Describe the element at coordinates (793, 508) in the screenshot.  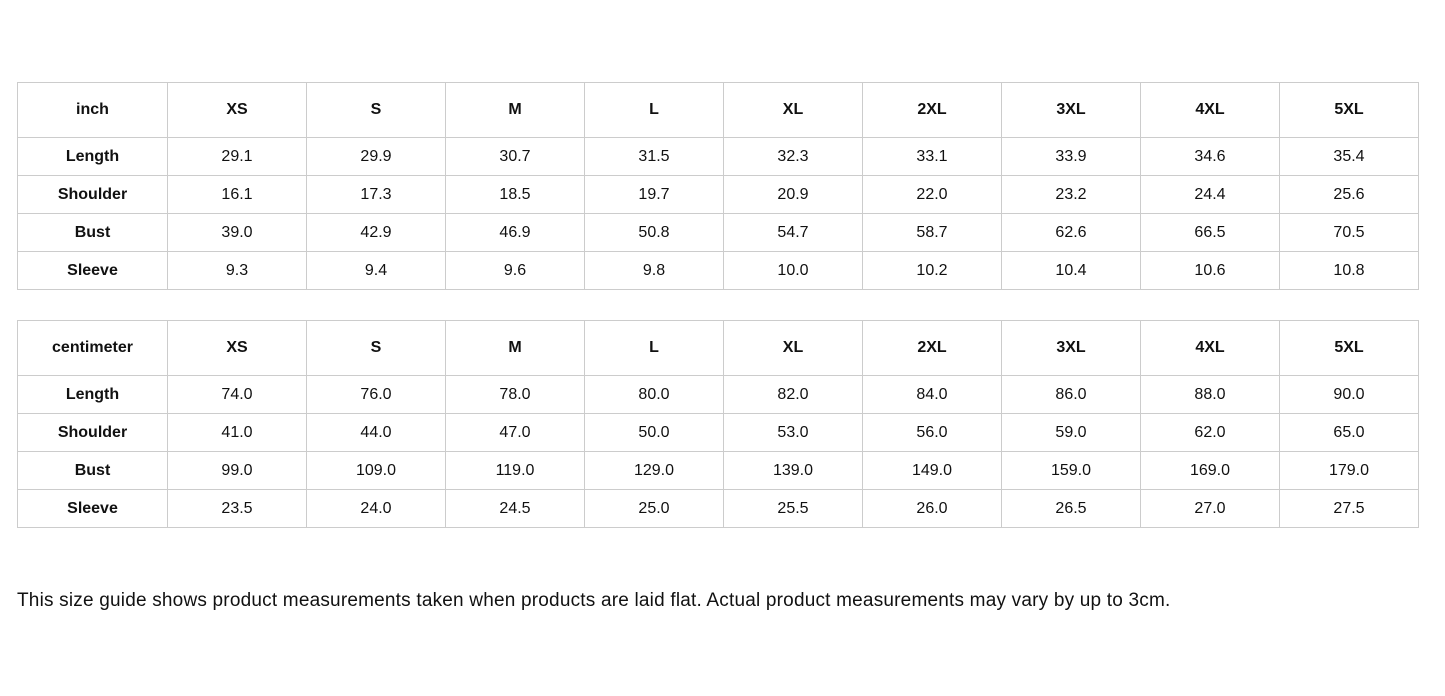
I see `measurement-value-cell: 25.5` at that location.